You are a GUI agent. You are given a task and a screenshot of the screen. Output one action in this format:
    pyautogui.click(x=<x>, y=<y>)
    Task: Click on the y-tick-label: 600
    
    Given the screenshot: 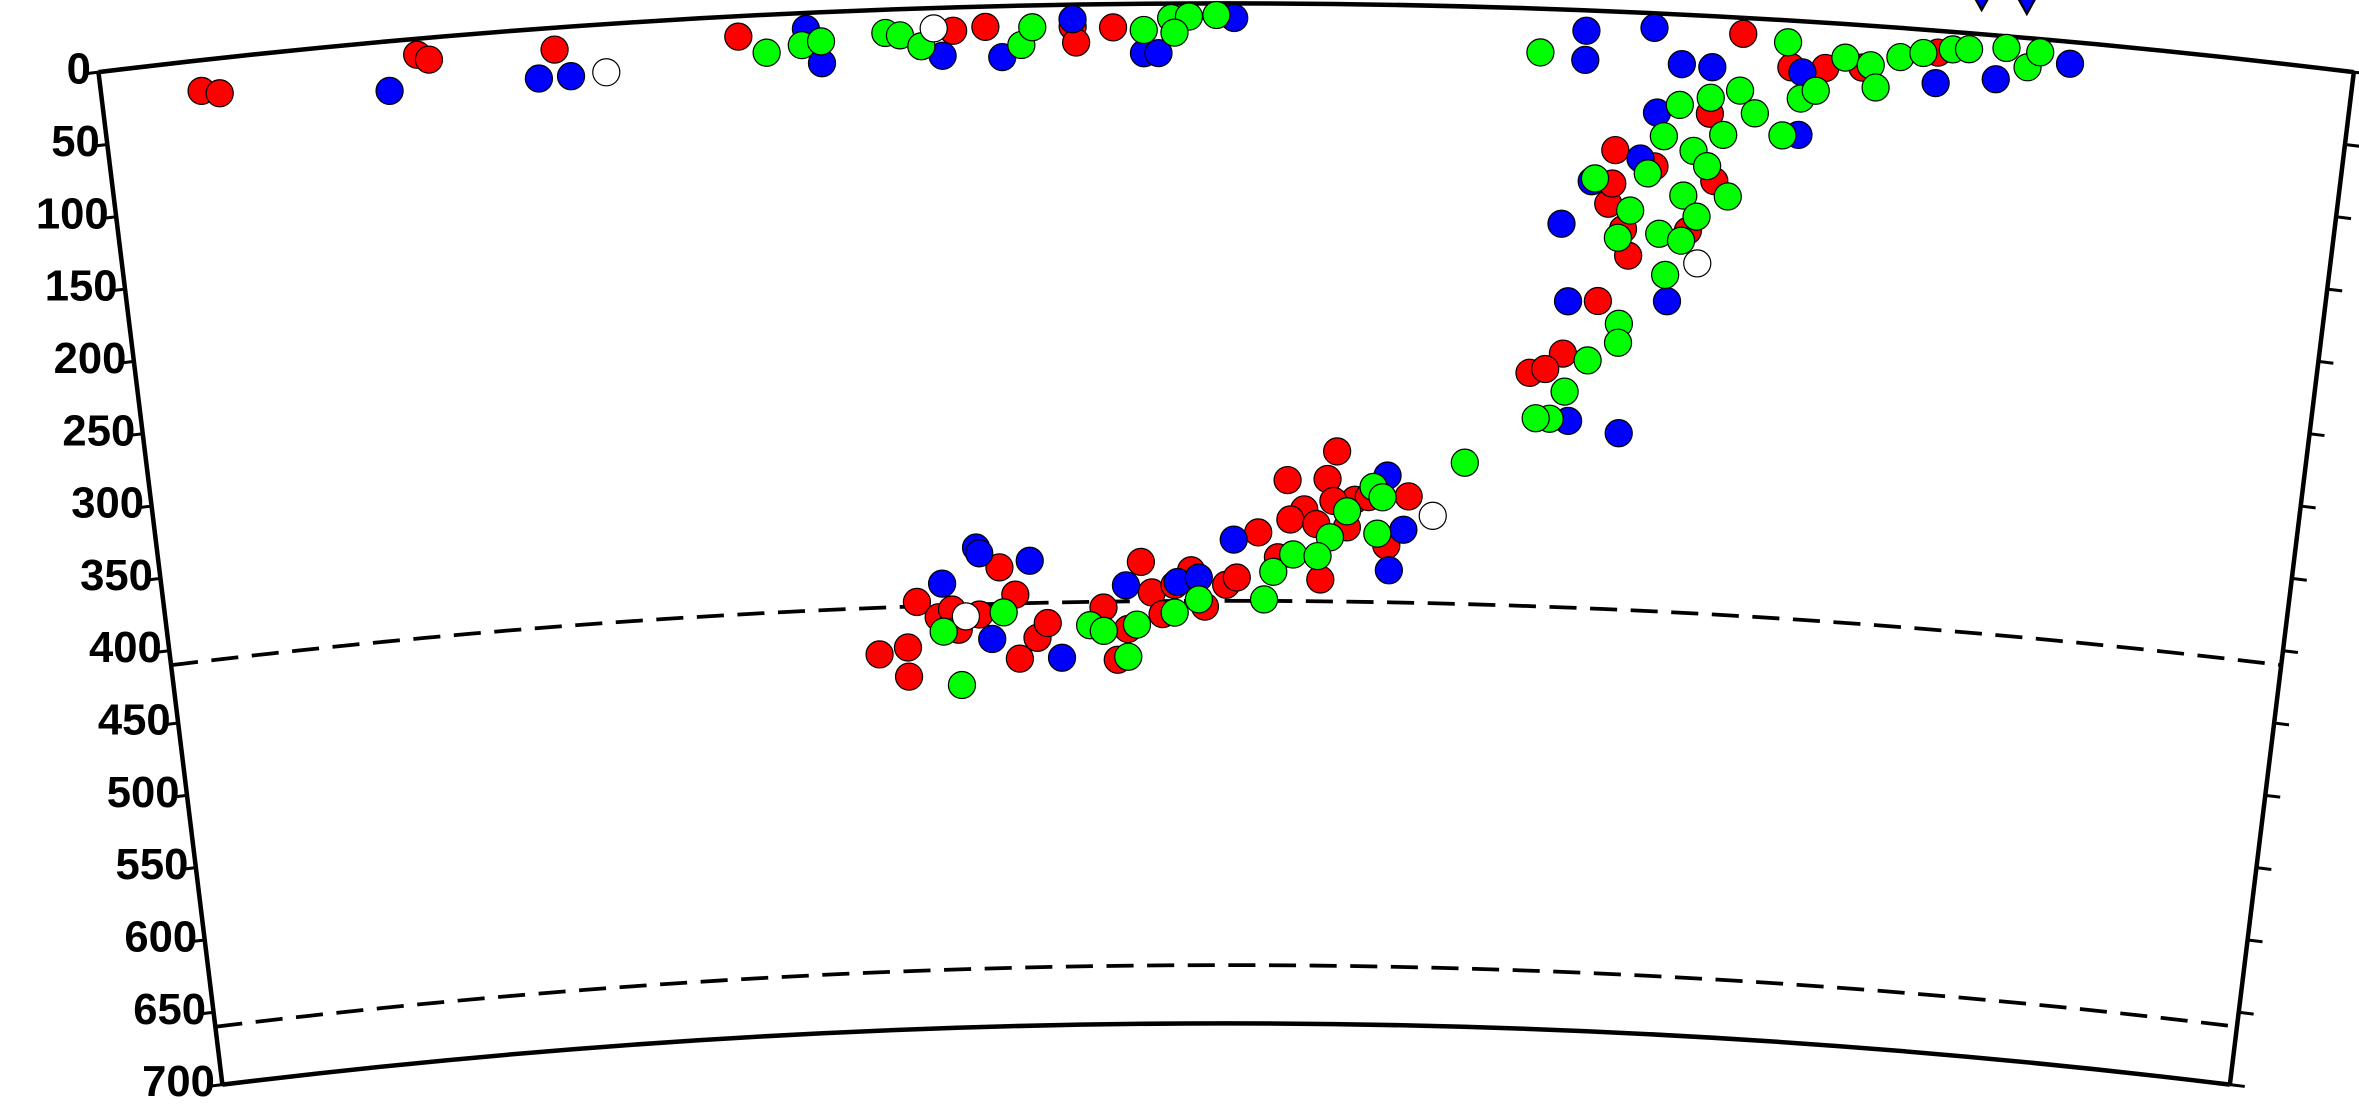 What is the action you would take?
    pyautogui.click(x=160, y=937)
    